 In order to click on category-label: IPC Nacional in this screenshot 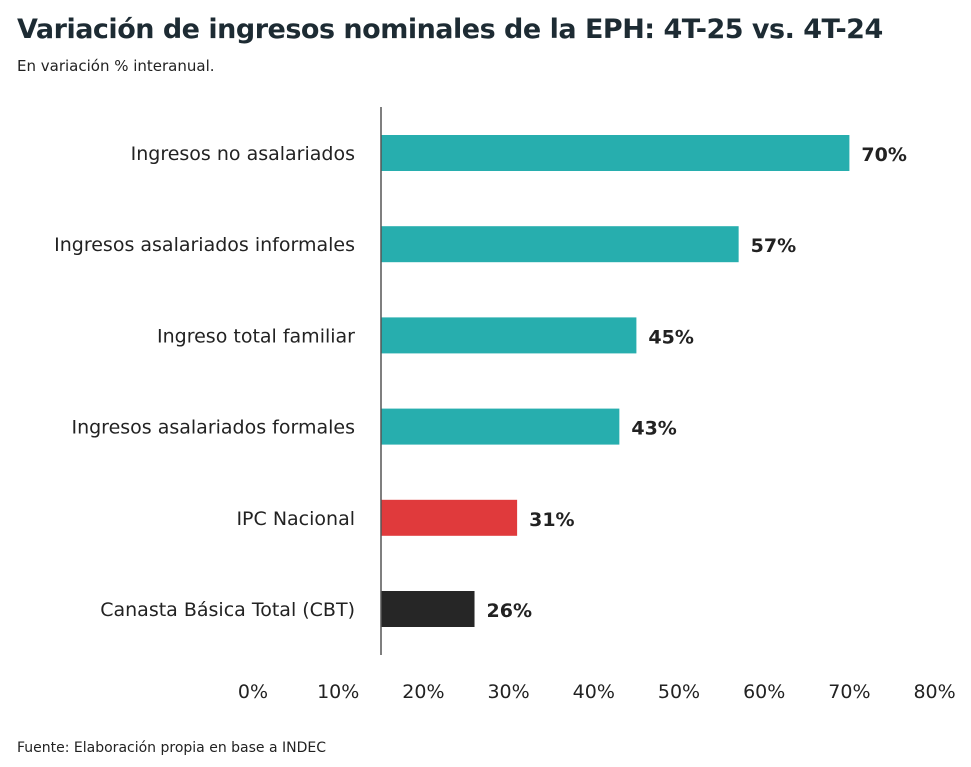, I will do `click(295, 519)`.